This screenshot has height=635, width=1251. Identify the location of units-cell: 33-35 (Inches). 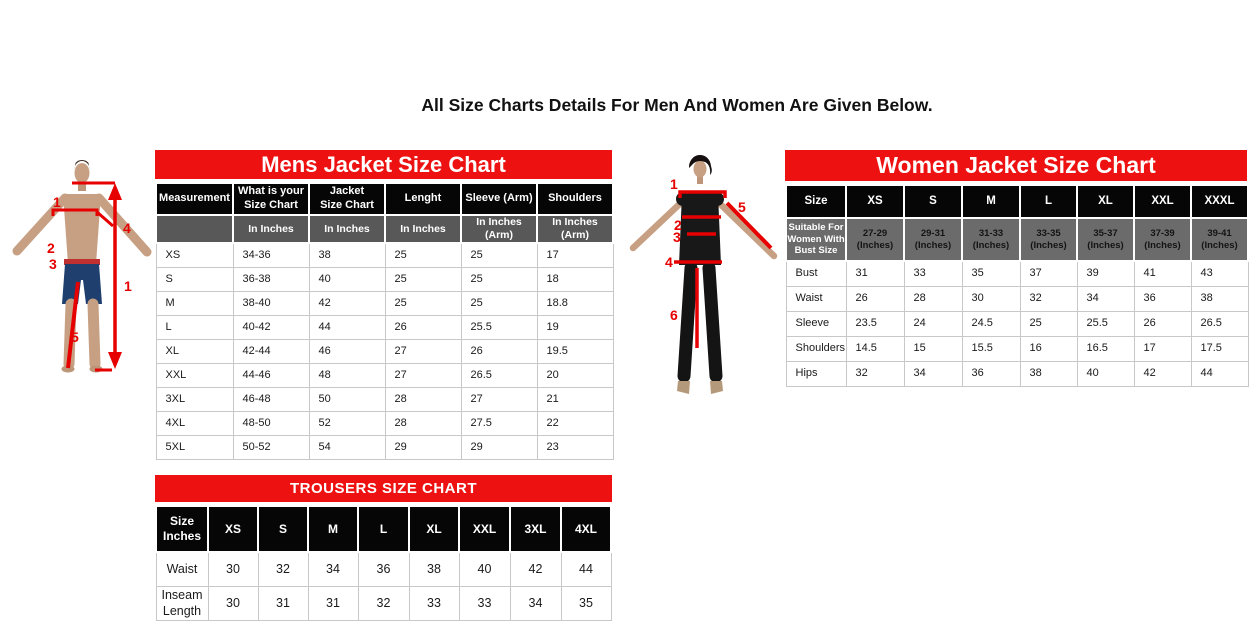
(1048, 239).